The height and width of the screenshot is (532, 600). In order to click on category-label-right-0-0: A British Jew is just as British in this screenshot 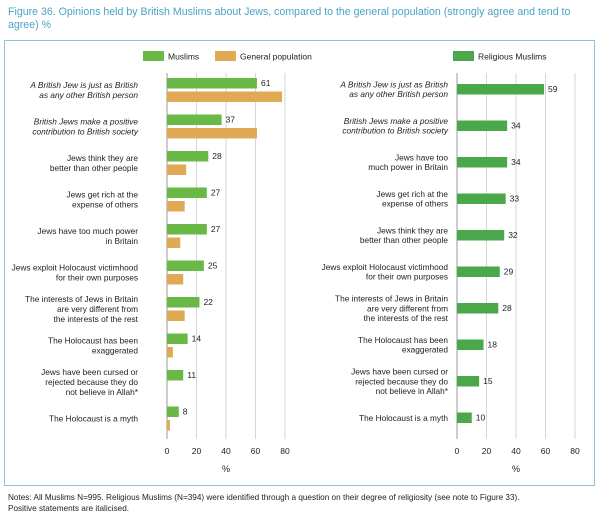, I will do `click(393, 84)`.